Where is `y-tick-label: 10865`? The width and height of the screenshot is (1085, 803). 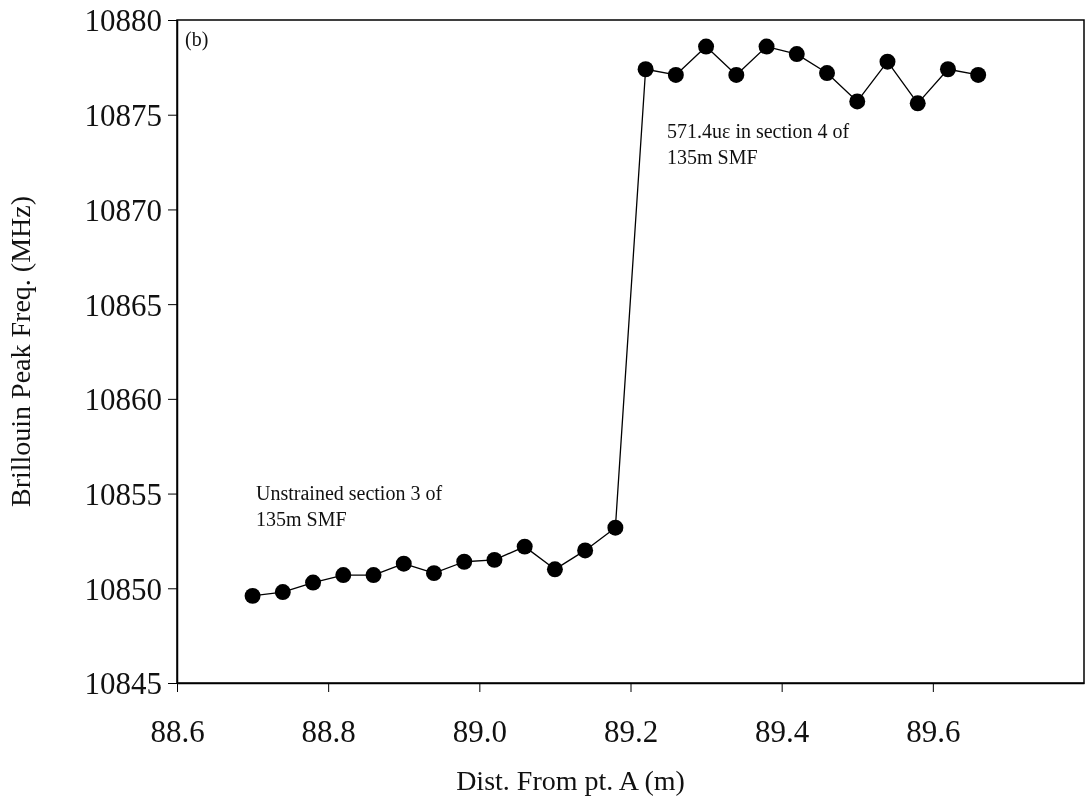 y-tick-label: 10865 is located at coordinates (123, 305).